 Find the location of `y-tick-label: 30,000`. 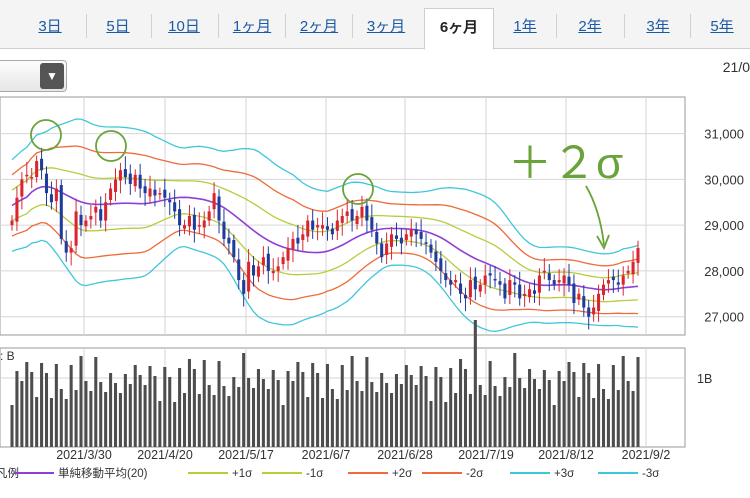

y-tick-label: 30,000 is located at coordinates (724, 179).